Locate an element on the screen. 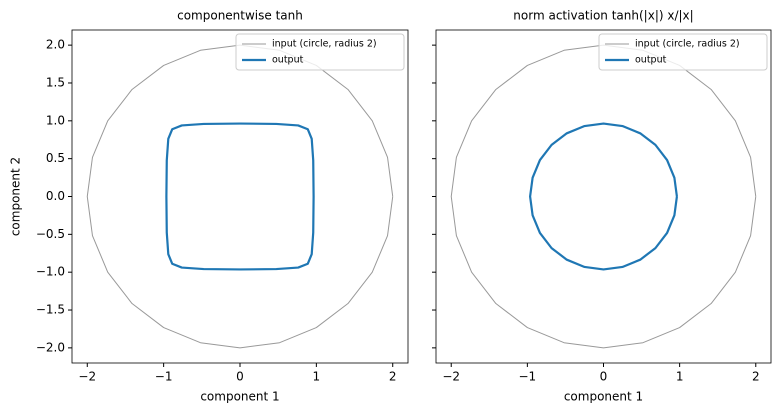 Image resolution: width=780 pixels, height=416 pixels. y-tick-label: 0.5 is located at coordinates (55, 158).